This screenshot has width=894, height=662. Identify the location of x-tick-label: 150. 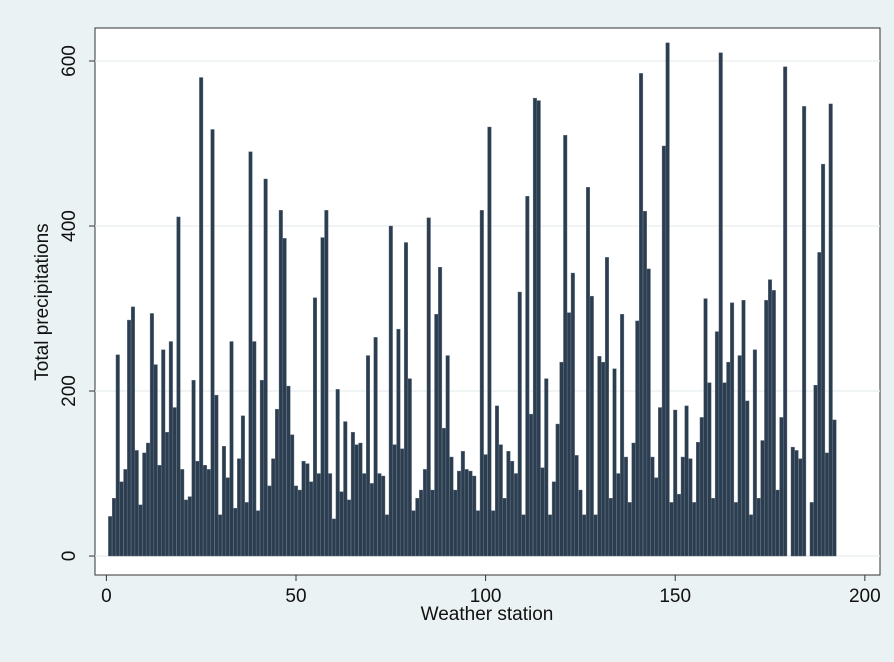
(675, 596).